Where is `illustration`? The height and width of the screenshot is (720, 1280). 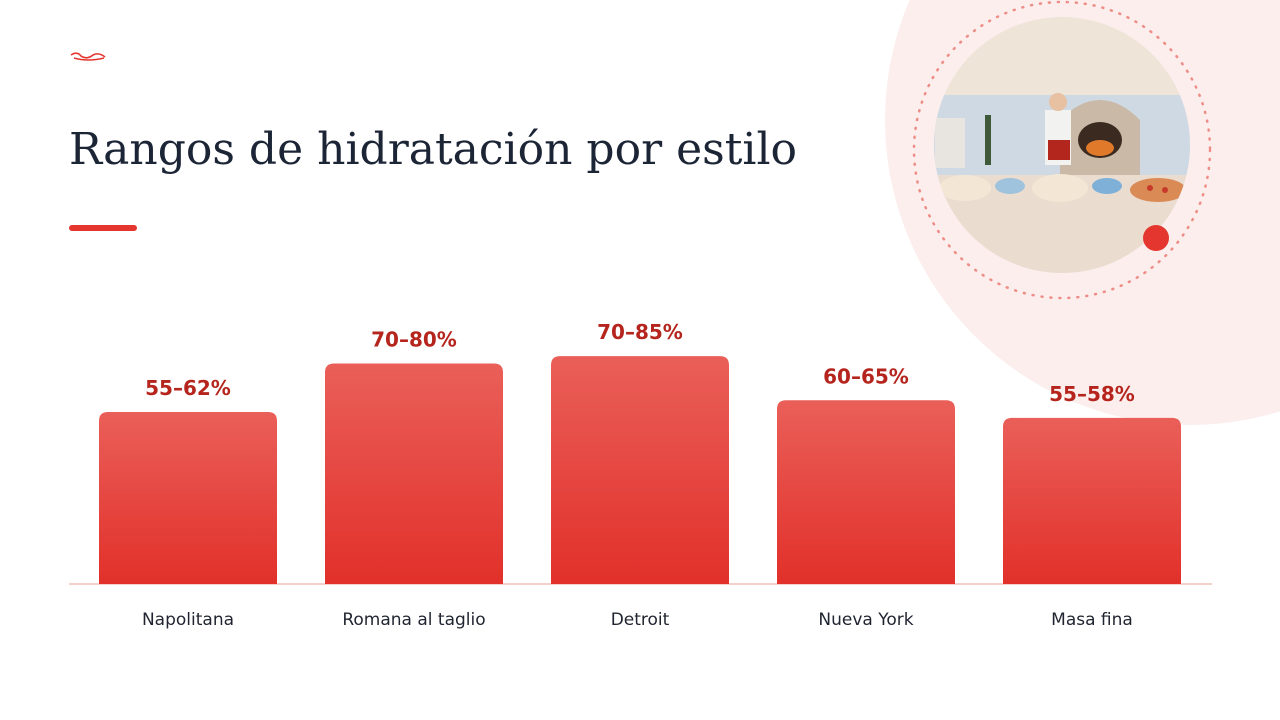
illustration is located at coordinates (1062, 145).